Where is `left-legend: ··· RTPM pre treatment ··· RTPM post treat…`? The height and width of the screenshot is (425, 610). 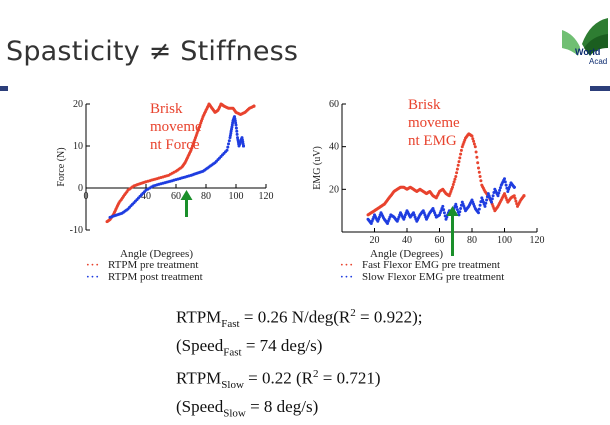
left-legend: ··· RTPM pre treatment ··· RTPM post treat… is located at coordinates (144, 271).